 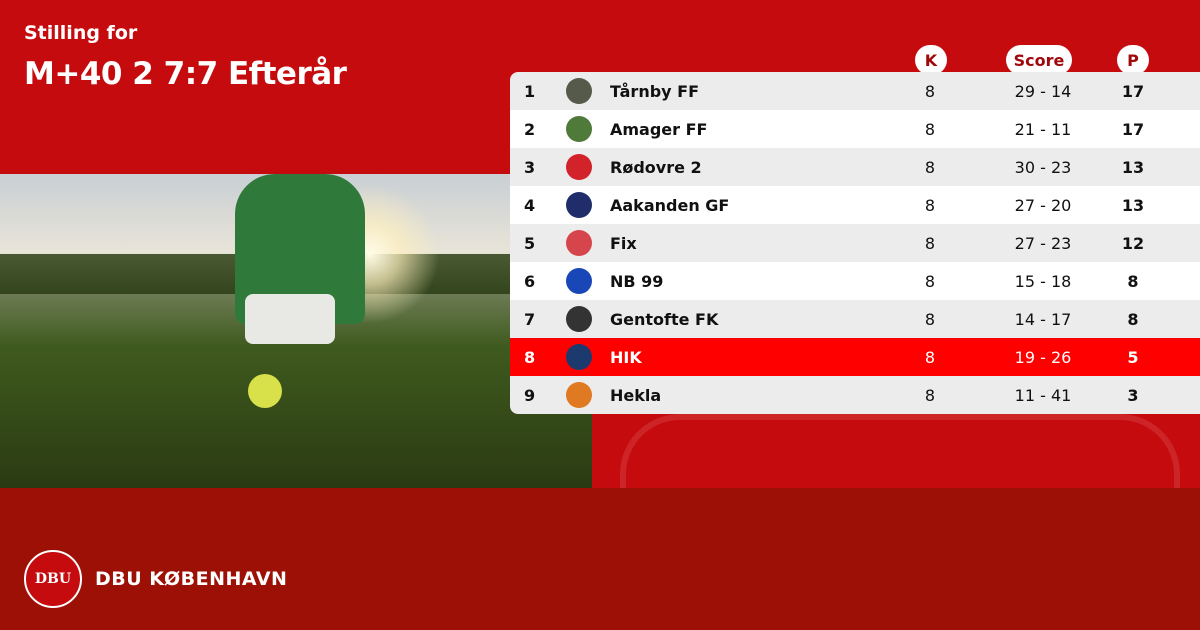 I want to click on team-name: Gentofte FK, so click(x=664, y=319).